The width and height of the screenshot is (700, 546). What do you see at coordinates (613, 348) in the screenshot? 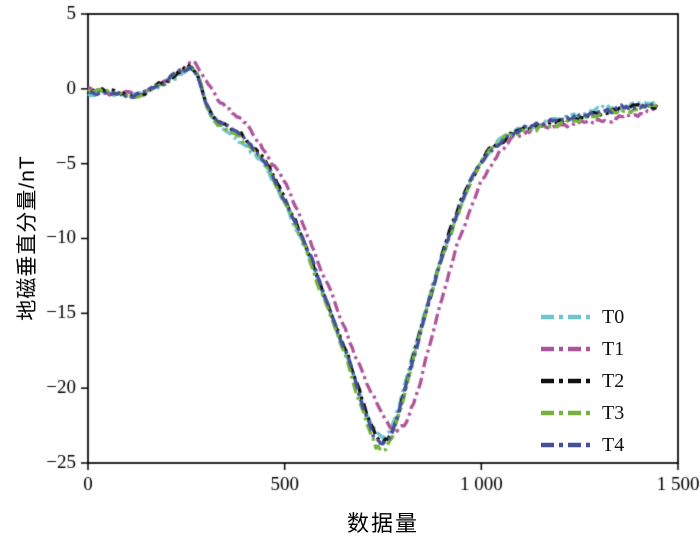
I see `legend-label: T1` at bounding box center [613, 348].